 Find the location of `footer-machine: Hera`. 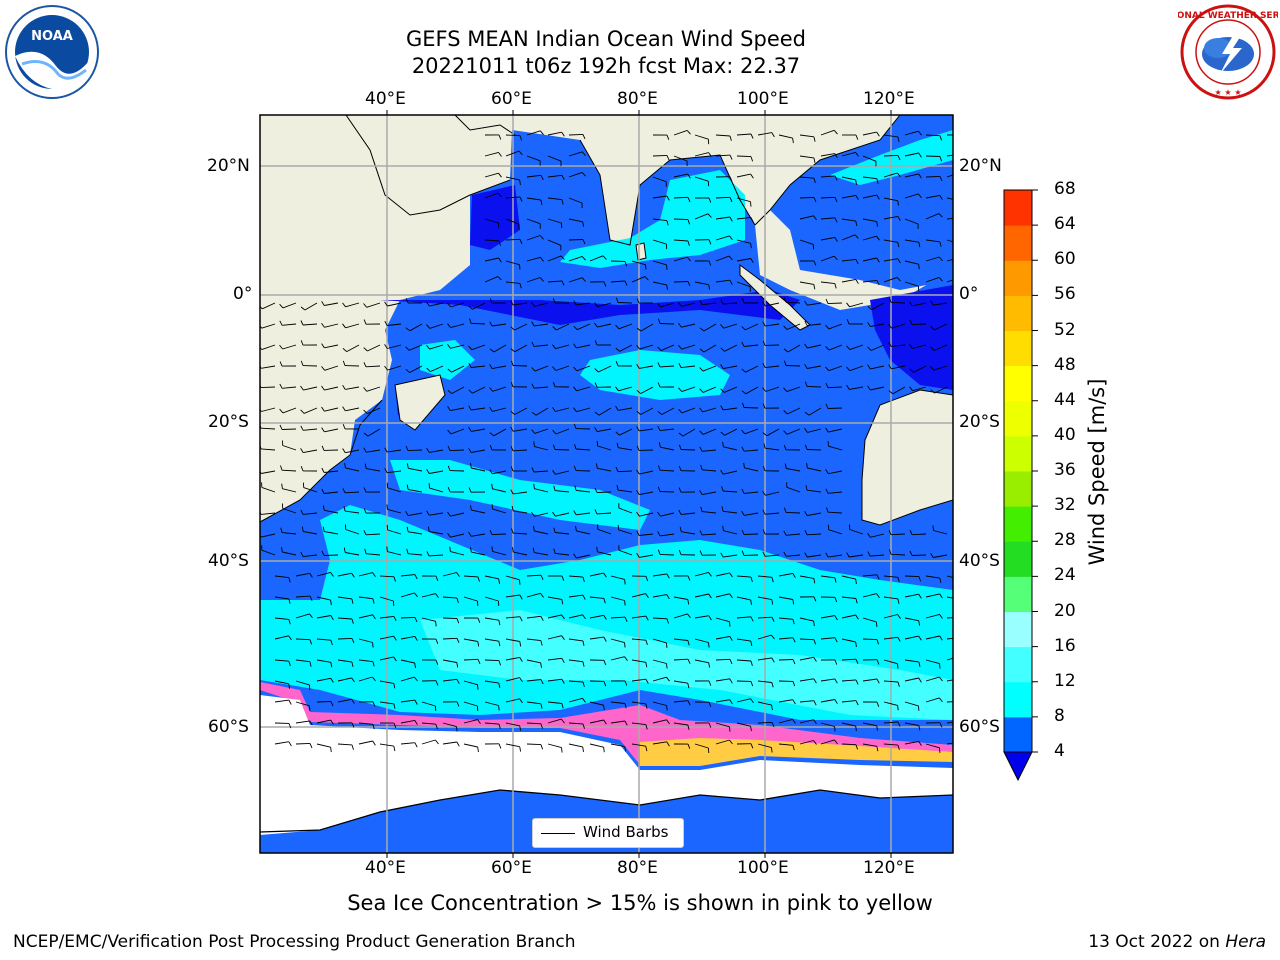

footer-machine: Hera is located at coordinates (1245, 942).